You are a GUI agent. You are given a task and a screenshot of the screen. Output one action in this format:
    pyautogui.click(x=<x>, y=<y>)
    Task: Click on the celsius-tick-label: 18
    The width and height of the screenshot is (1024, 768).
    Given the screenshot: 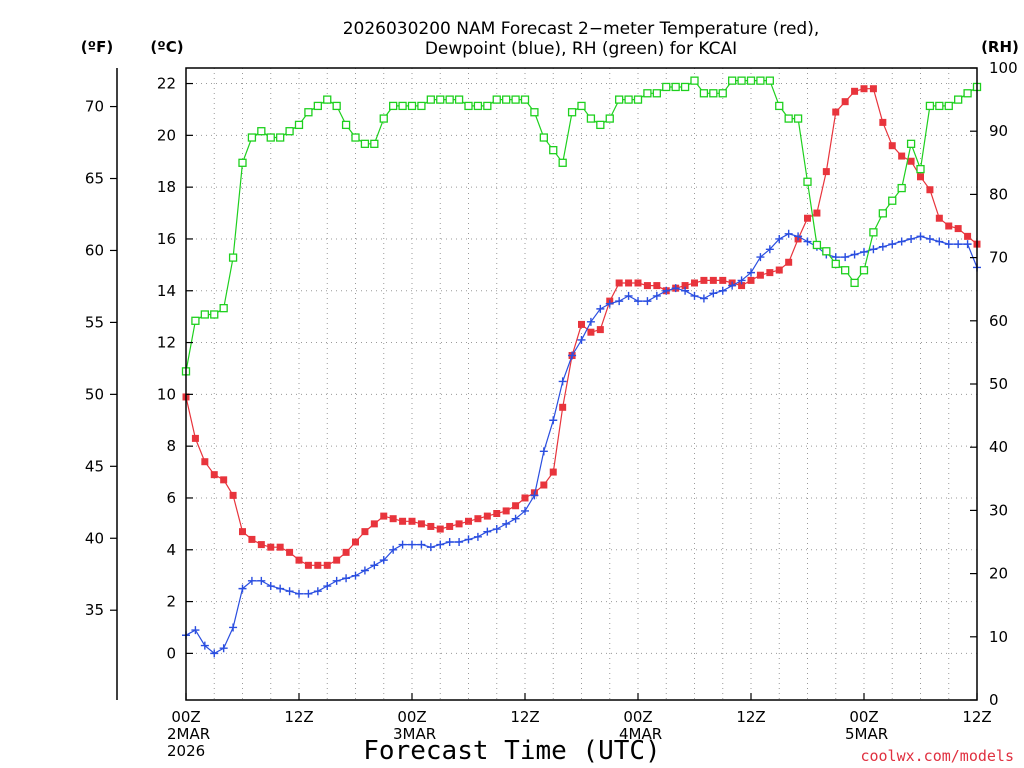 What is the action you would take?
    pyautogui.click(x=166, y=187)
    